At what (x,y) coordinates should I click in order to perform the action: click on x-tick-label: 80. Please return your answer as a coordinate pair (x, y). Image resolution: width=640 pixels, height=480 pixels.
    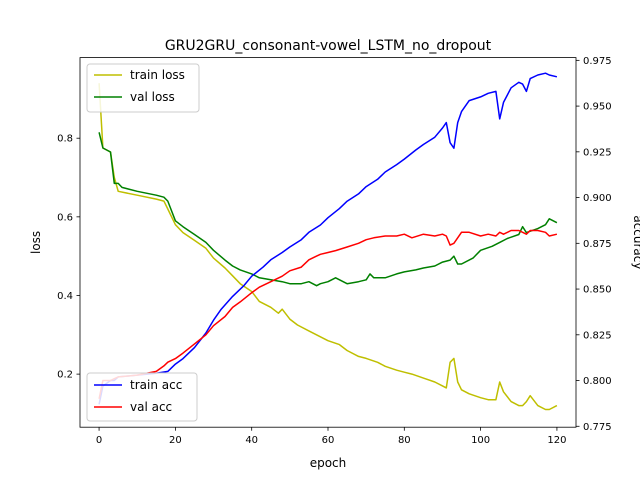
    Looking at the image, I should click on (404, 440).